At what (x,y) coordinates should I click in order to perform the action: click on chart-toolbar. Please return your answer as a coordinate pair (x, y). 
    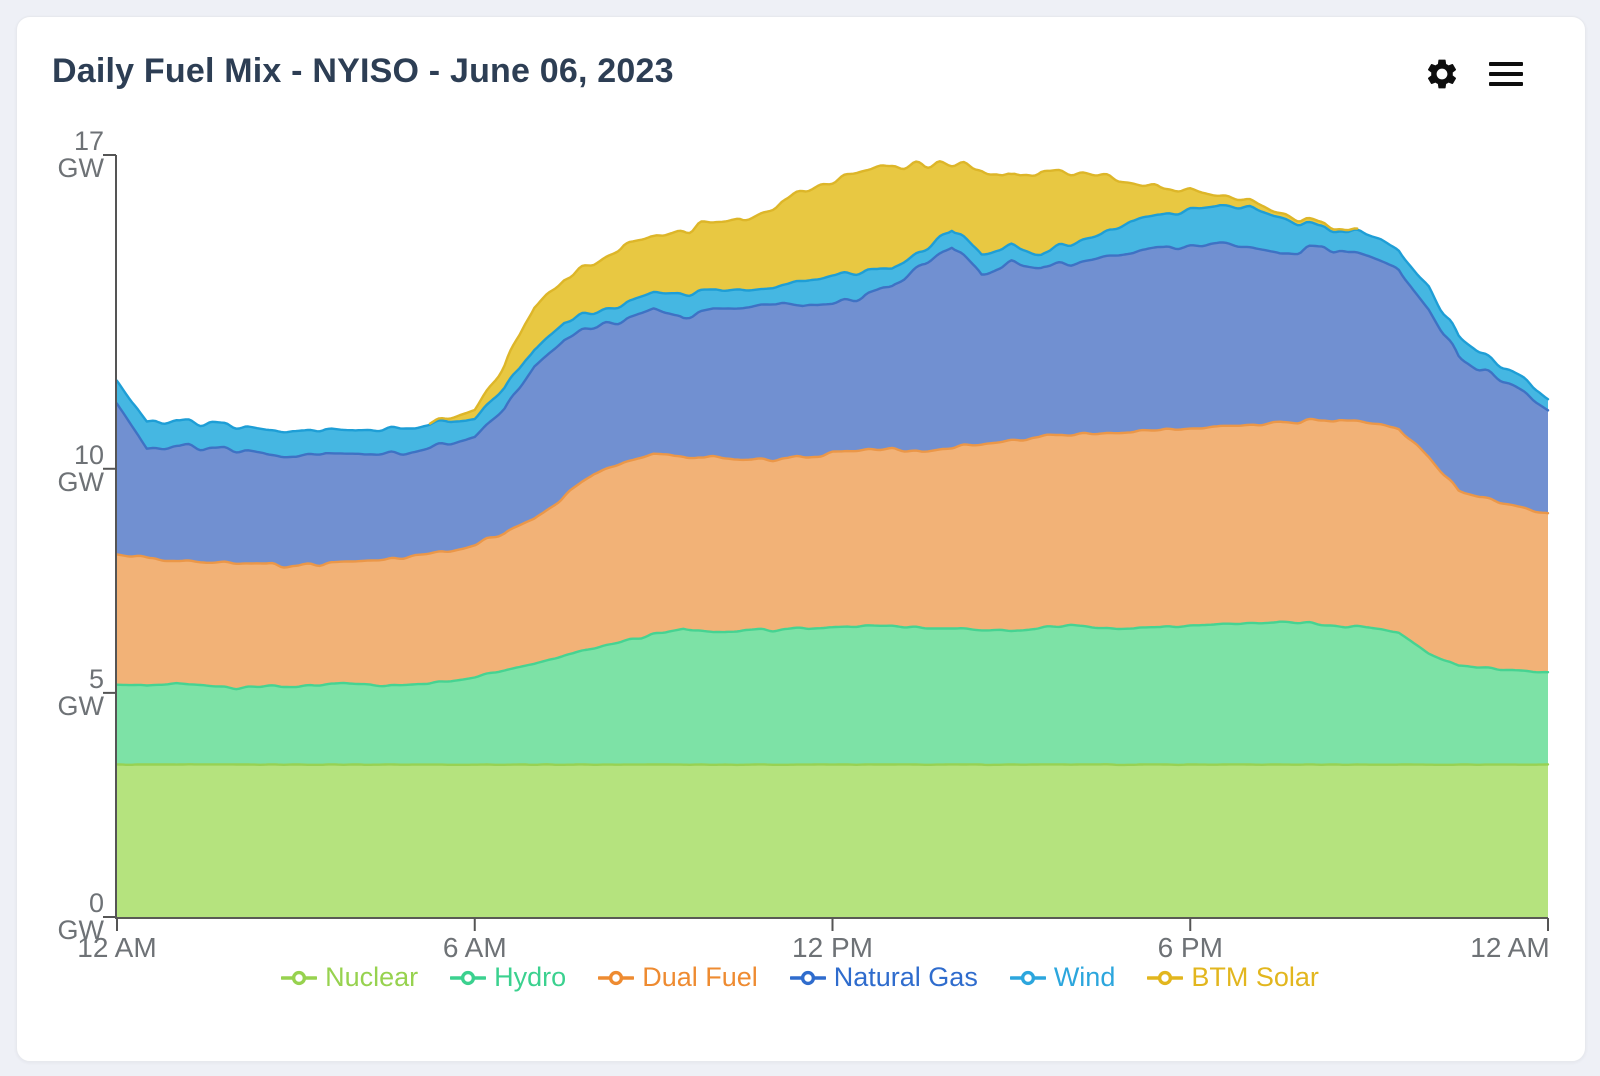
    Looking at the image, I should click on (1474, 74).